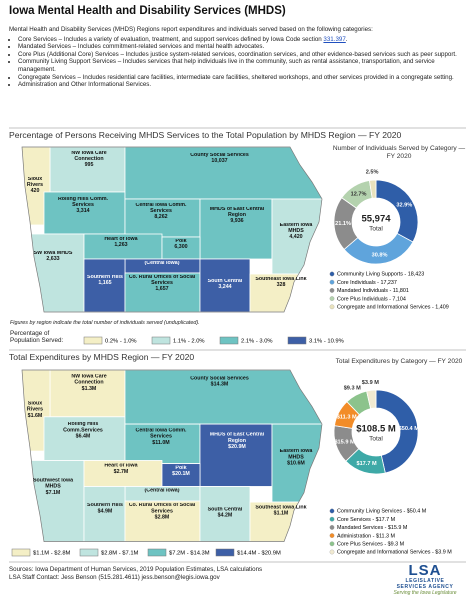  Describe the element at coordinates (162, 288) in the screenshot. I see `region-value: 1,657` at that location.